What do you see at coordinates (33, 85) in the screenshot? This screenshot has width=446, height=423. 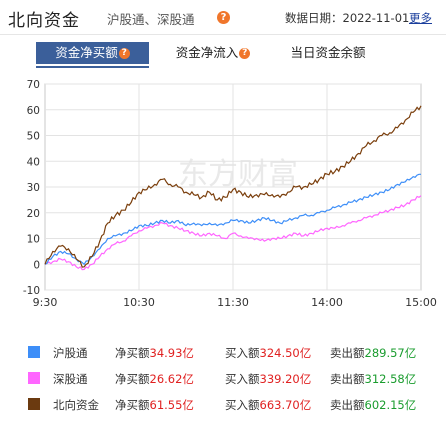 I see `y-tick-label: 70` at bounding box center [33, 85].